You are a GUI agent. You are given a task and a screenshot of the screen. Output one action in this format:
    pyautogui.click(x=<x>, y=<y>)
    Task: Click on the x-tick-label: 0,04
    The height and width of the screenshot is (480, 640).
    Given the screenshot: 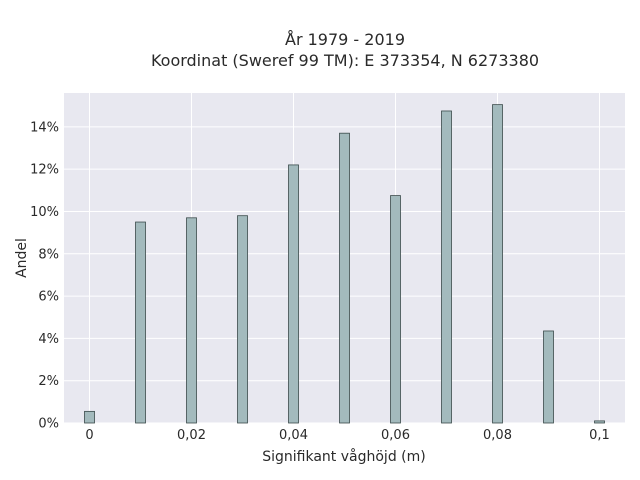 What is the action you would take?
    pyautogui.click(x=293, y=435)
    